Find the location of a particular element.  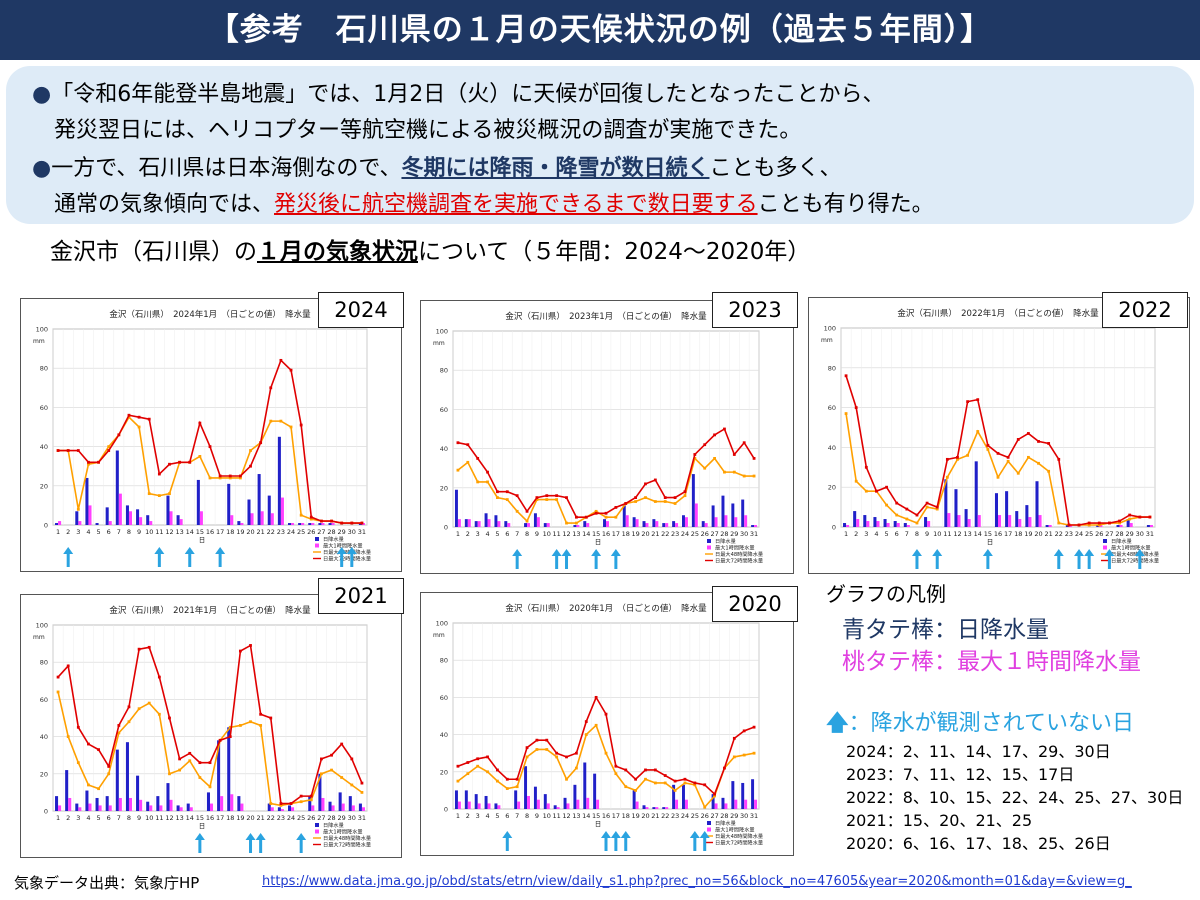

x-tick-label: 12 is located at coordinates (957, 534).